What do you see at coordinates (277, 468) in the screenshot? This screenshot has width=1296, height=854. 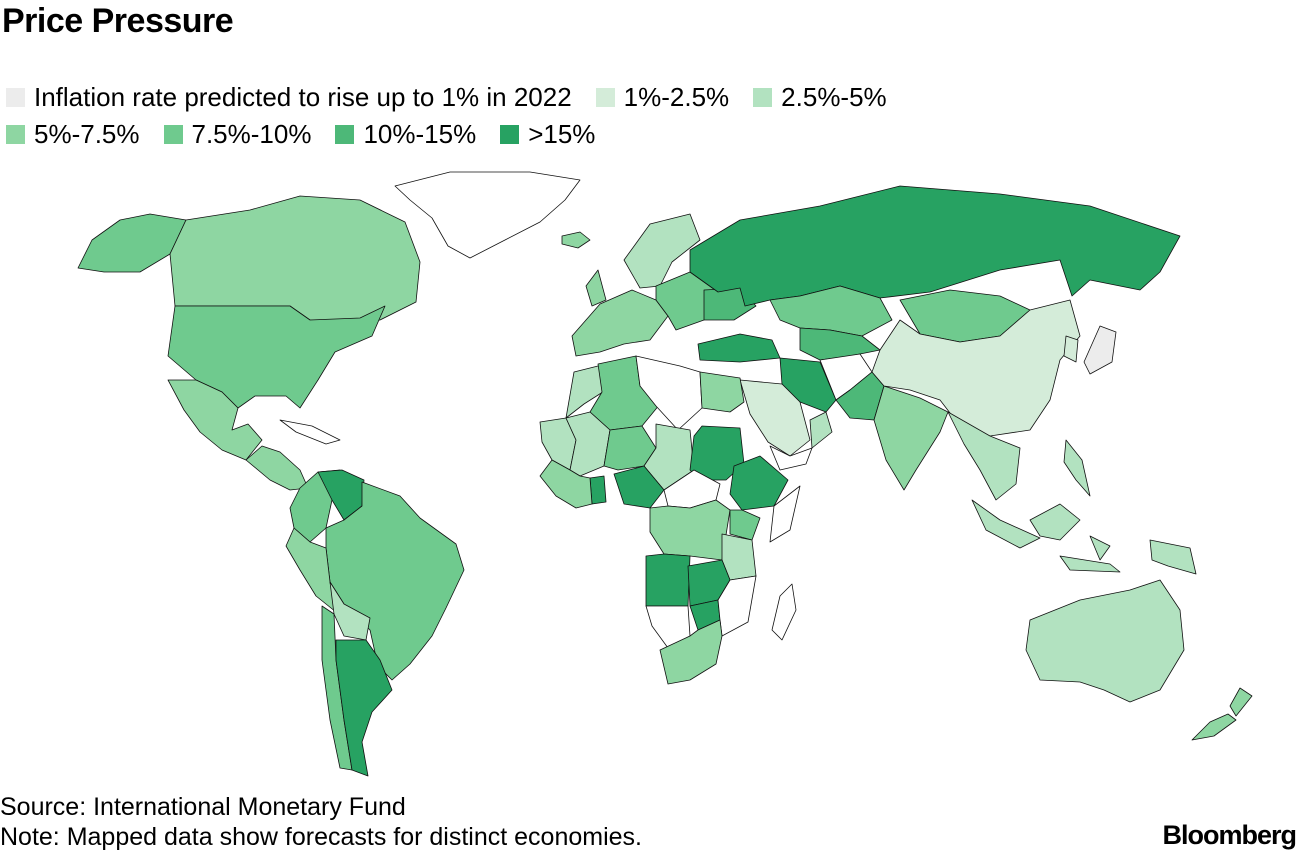 I see `region-central-america` at bounding box center [277, 468].